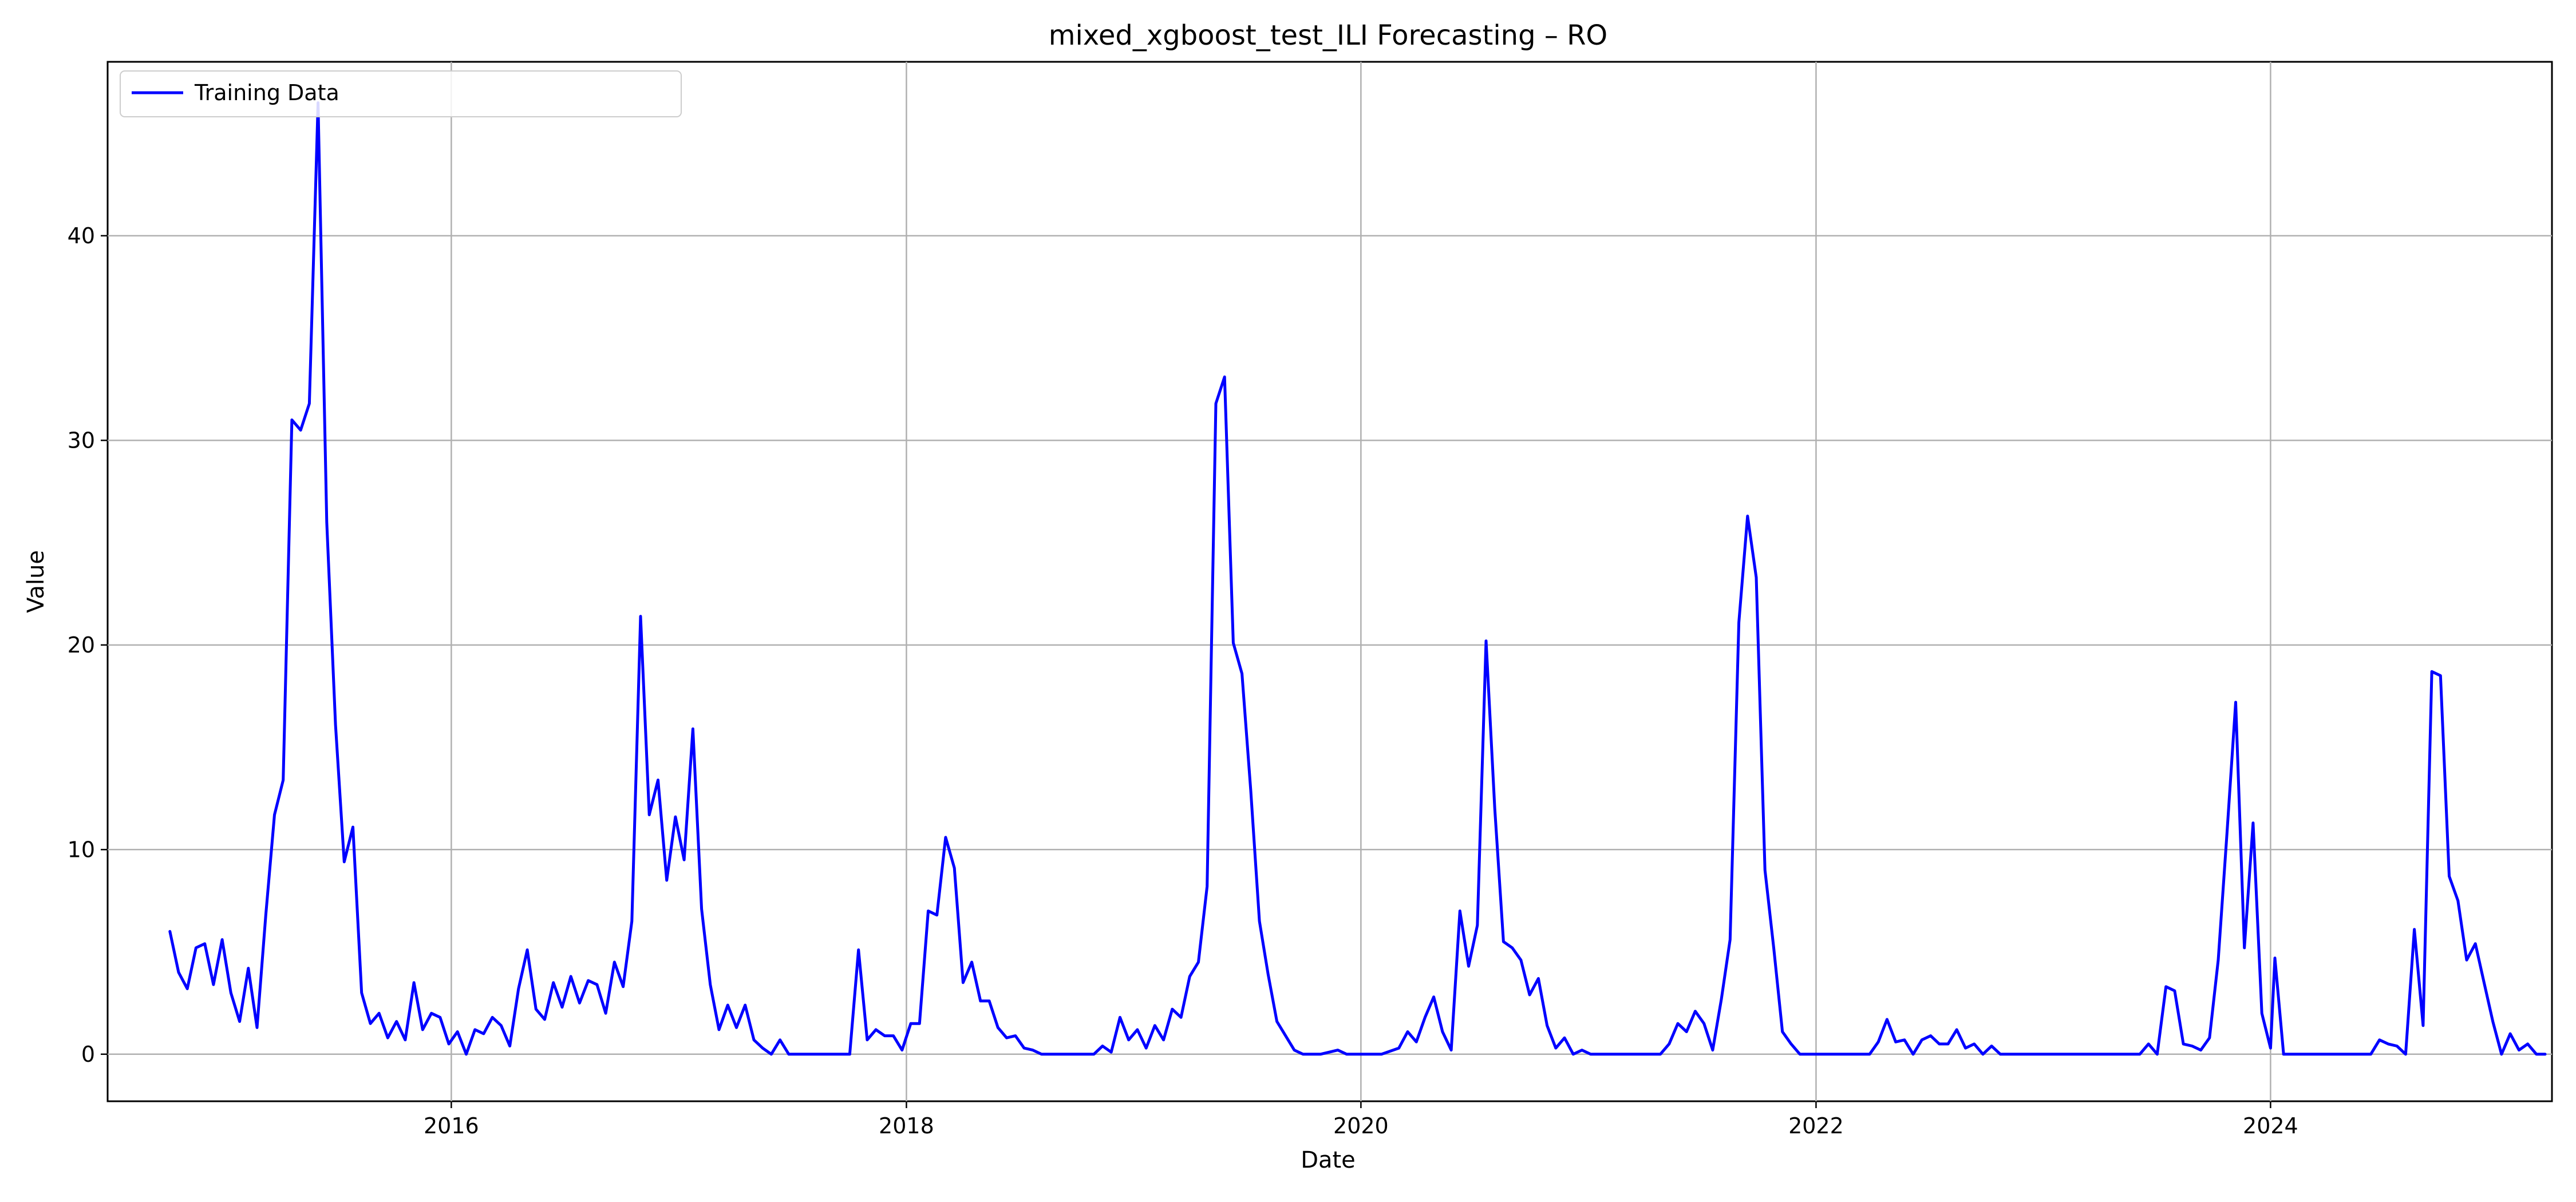  What do you see at coordinates (1361, 1126) in the screenshot?
I see `x-tick-label: 2020` at bounding box center [1361, 1126].